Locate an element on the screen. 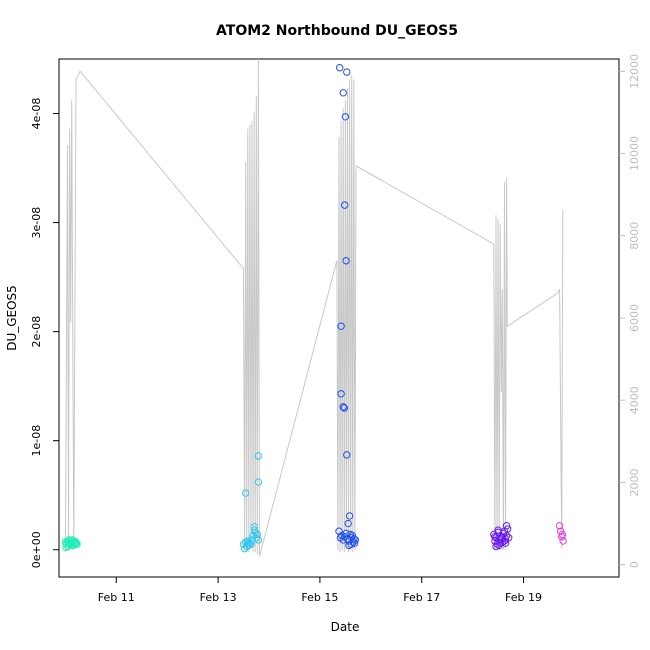 The height and width of the screenshot is (650, 650). x-tick-label: Feb 13 is located at coordinates (218, 597).